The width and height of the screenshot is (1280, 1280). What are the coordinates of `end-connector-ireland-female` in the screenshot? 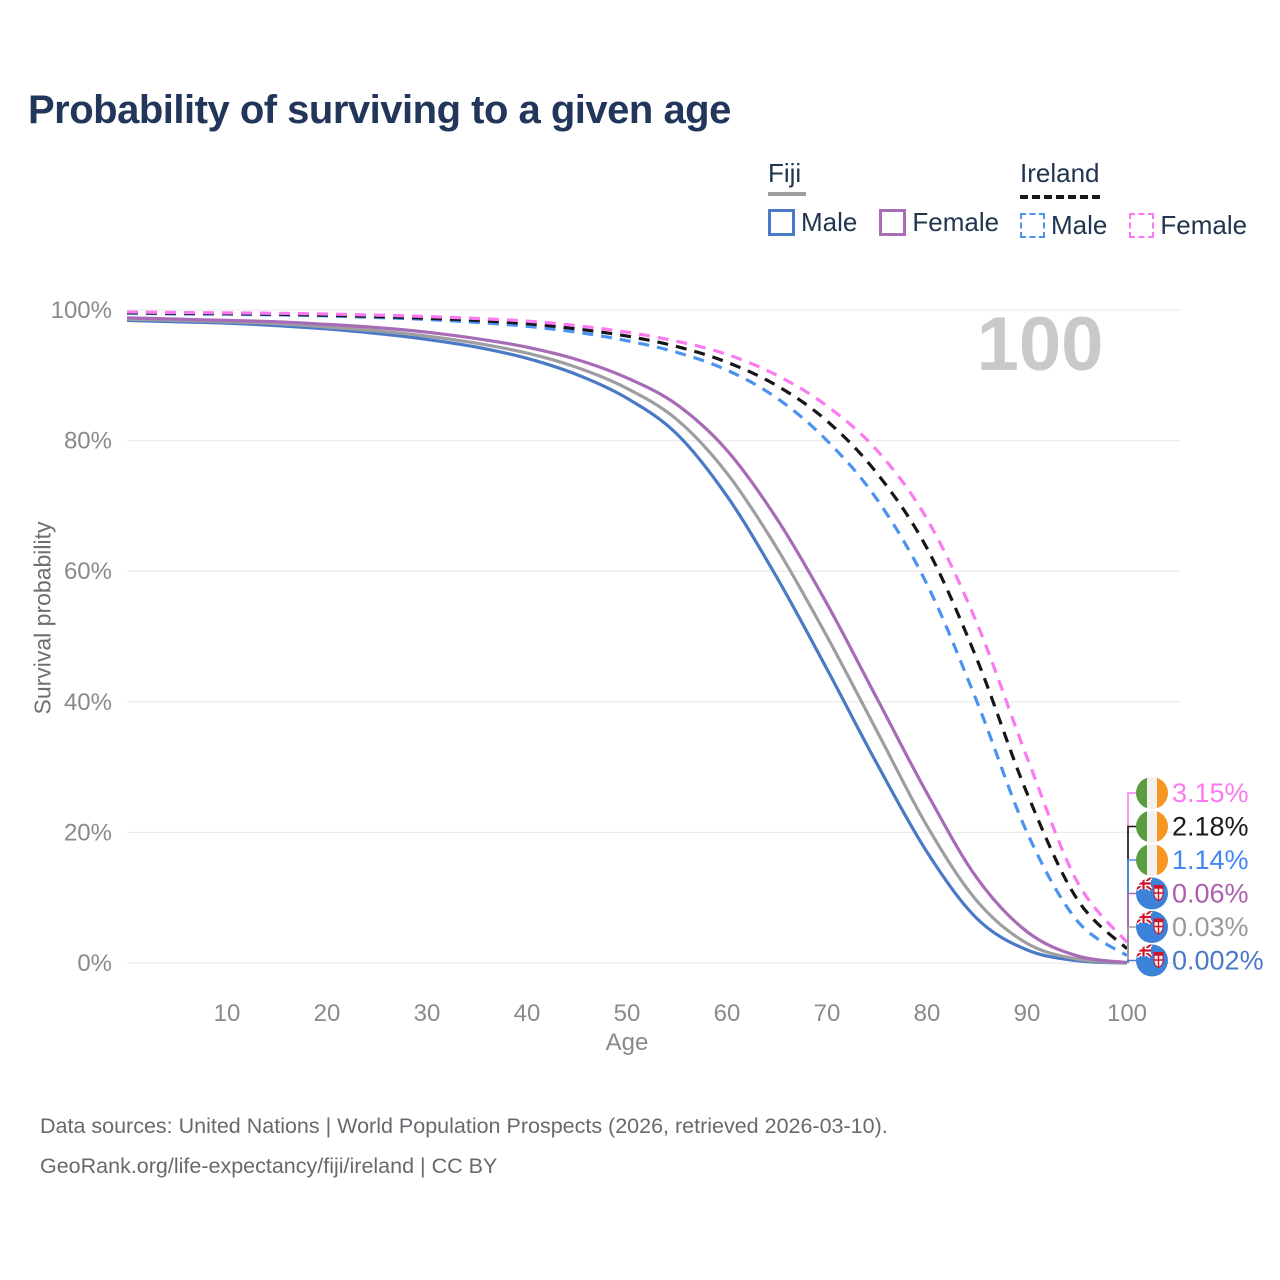 It's located at (1131, 867).